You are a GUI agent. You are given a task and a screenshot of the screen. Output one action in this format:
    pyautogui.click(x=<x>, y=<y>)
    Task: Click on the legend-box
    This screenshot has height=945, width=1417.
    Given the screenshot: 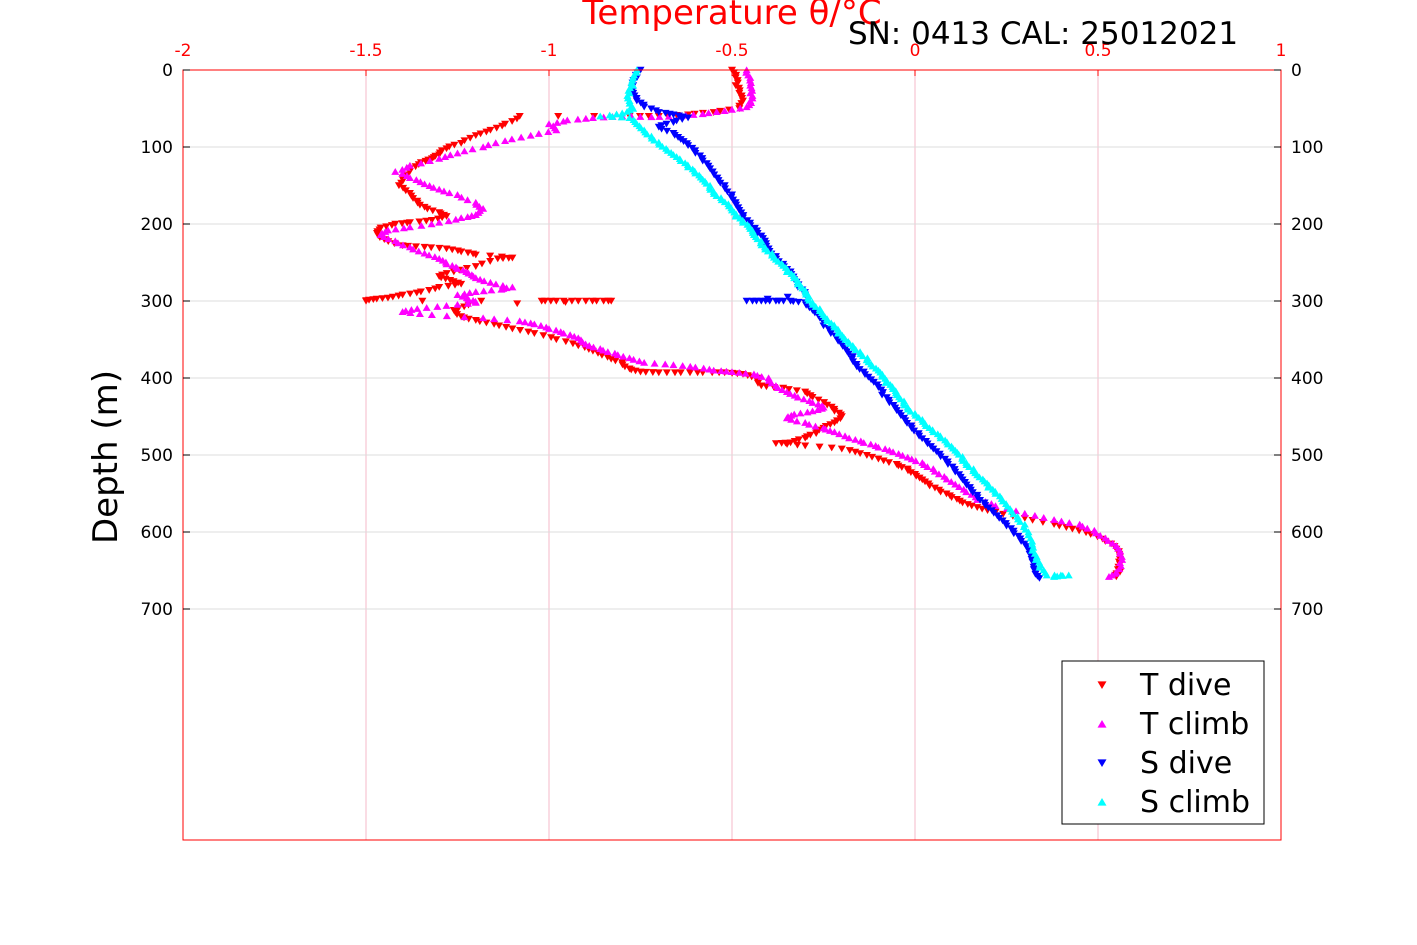 What is the action you would take?
    pyautogui.click(x=1163, y=742)
    